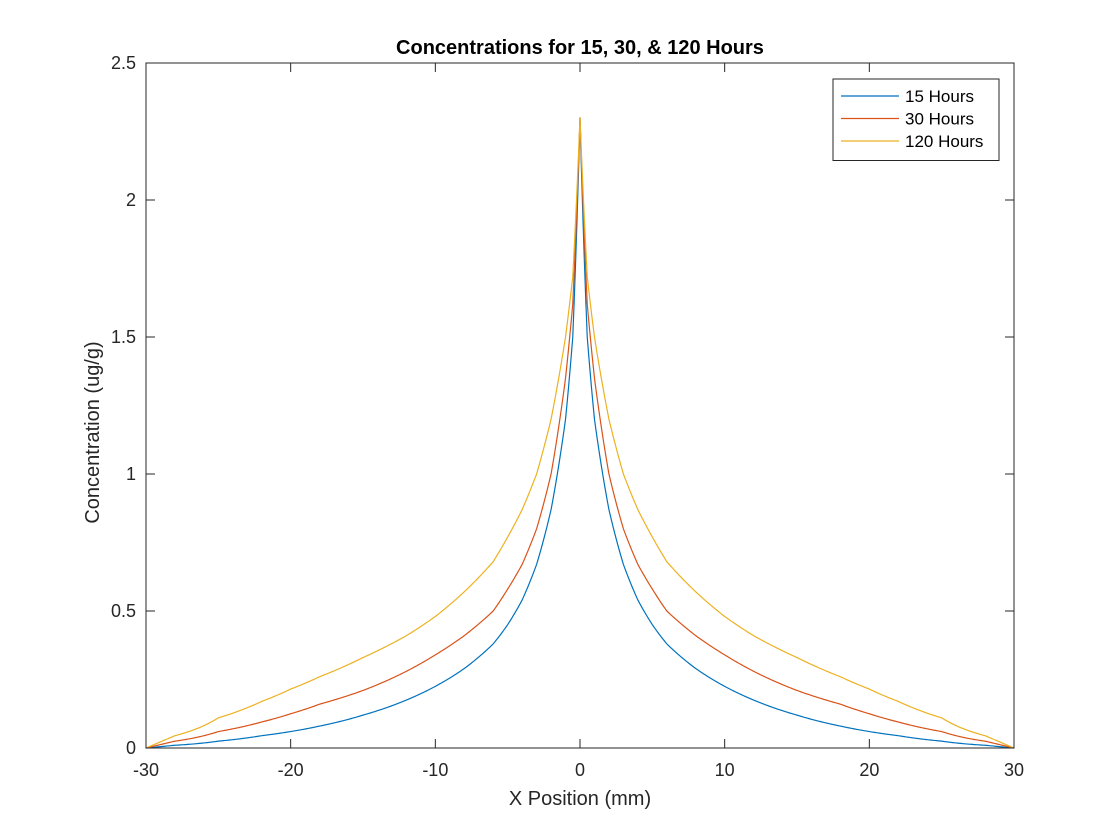 This screenshot has width=1120, height=840. What do you see at coordinates (123, 337) in the screenshot?
I see `y-tick-label: 1.5` at bounding box center [123, 337].